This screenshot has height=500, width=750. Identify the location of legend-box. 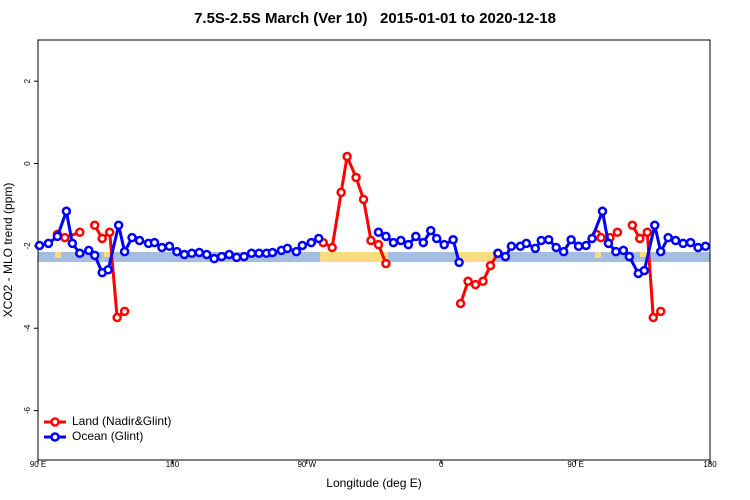
(112, 430).